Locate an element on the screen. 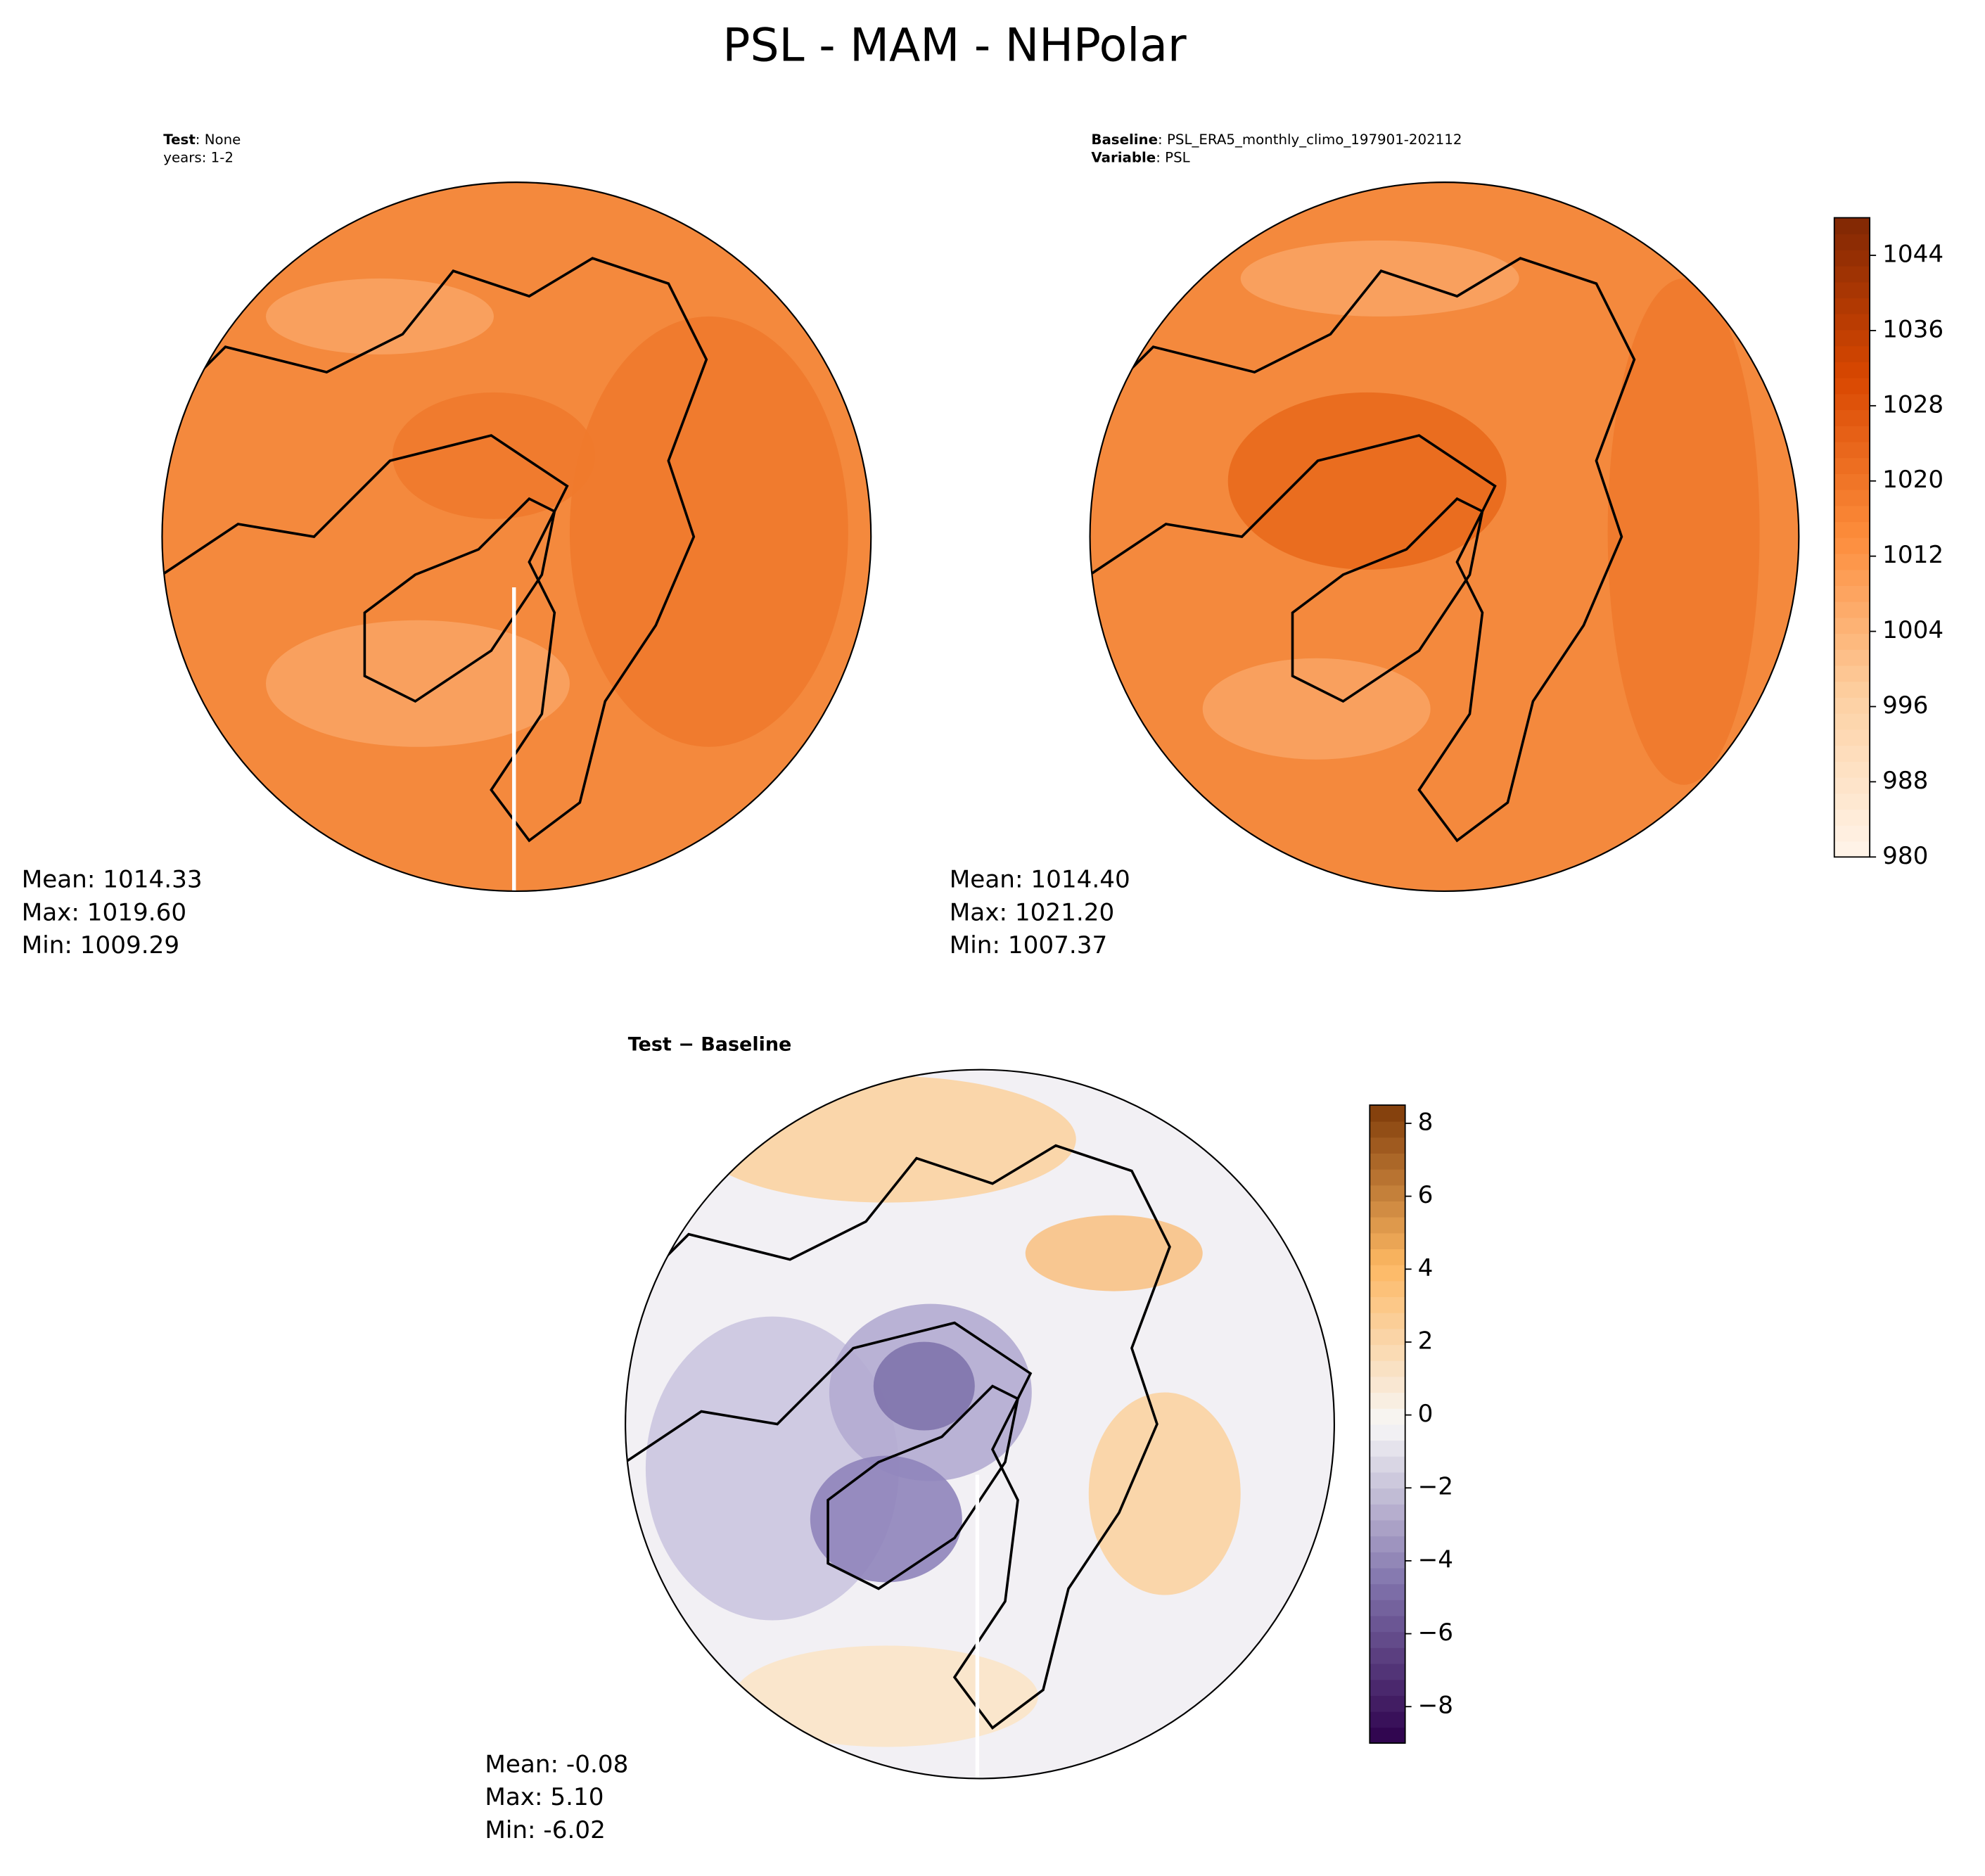  colorbar-tick-label: 1044 is located at coordinates (1913, 254).